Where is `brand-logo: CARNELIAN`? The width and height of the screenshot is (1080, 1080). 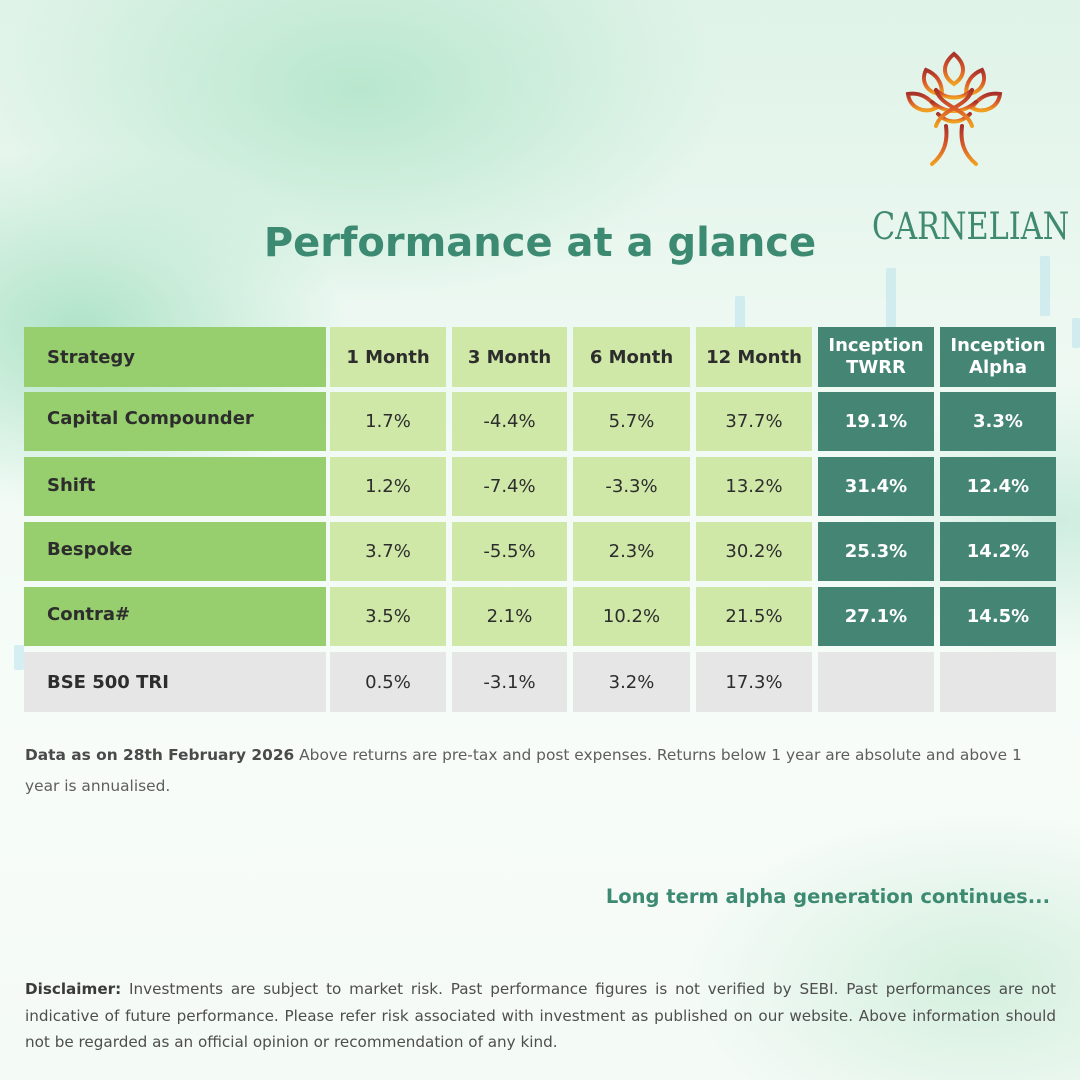 brand-logo: CARNELIAN is located at coordinates (968, 147).